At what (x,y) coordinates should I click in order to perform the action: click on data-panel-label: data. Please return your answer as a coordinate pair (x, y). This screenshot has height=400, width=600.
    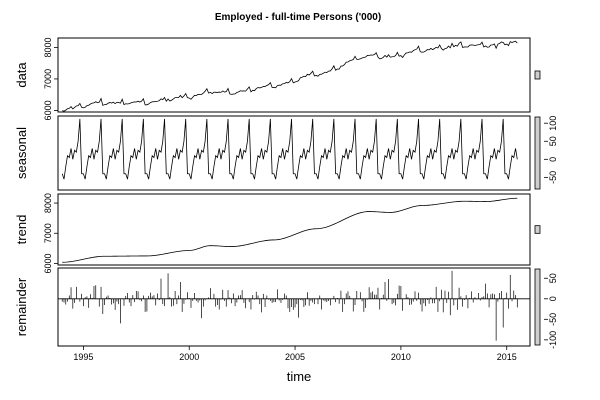
    Looking at the image, I should click on (21, 75).